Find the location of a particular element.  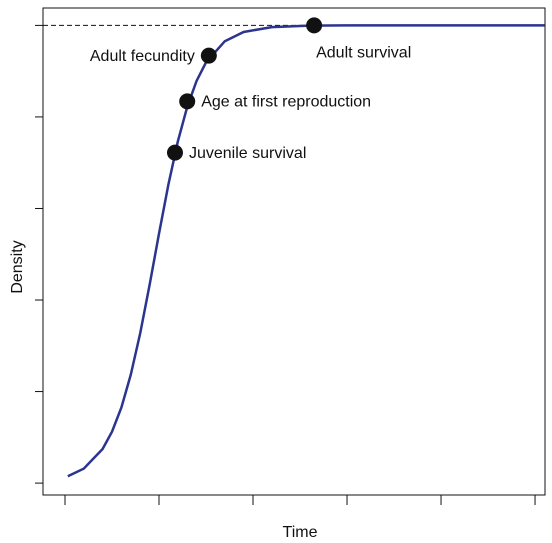

point-label: Juvenile survival is located at coordinates (247, 153).